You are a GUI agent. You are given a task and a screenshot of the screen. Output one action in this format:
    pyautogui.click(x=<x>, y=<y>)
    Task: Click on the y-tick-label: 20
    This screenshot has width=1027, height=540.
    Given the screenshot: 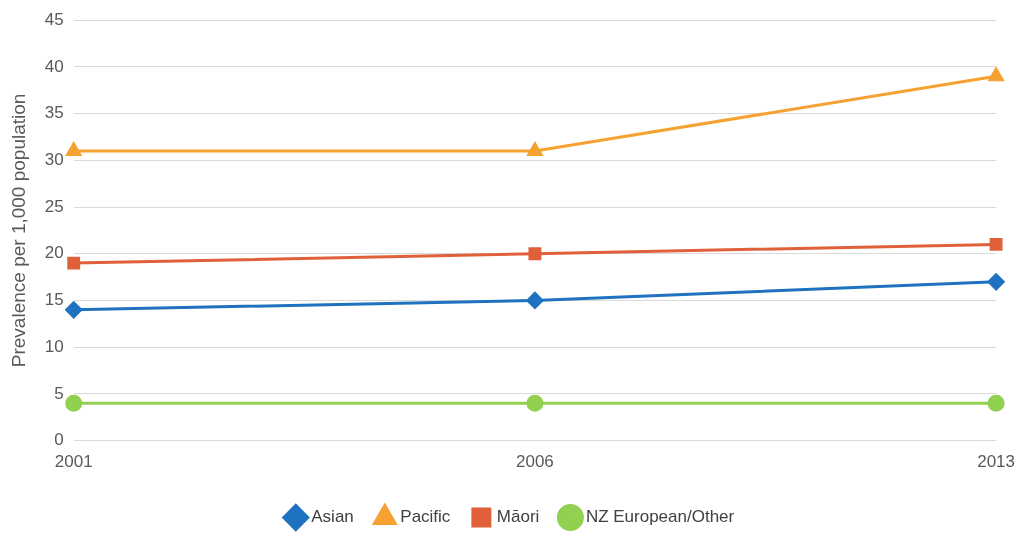 What is the action you would take?
    pyautogui.click(x=54, y=253)
    